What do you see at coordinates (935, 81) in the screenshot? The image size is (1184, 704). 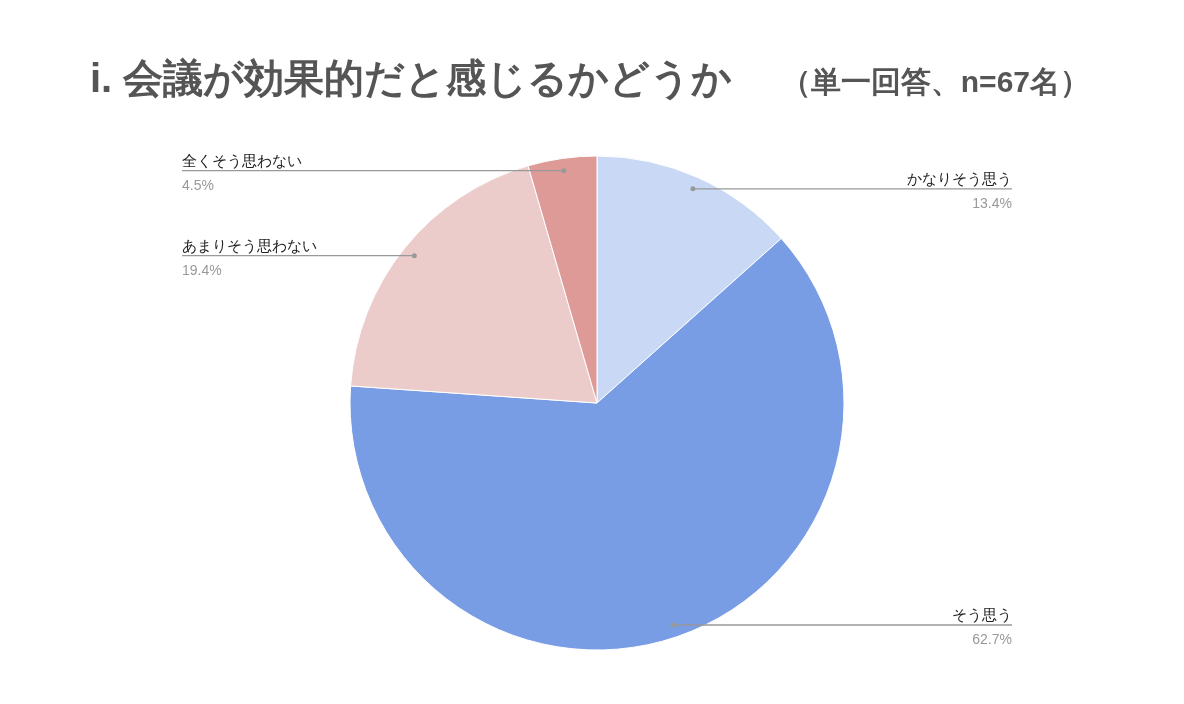 I see `subtitle: （単一回答、n=67名）` at bounding box center [935, 81].